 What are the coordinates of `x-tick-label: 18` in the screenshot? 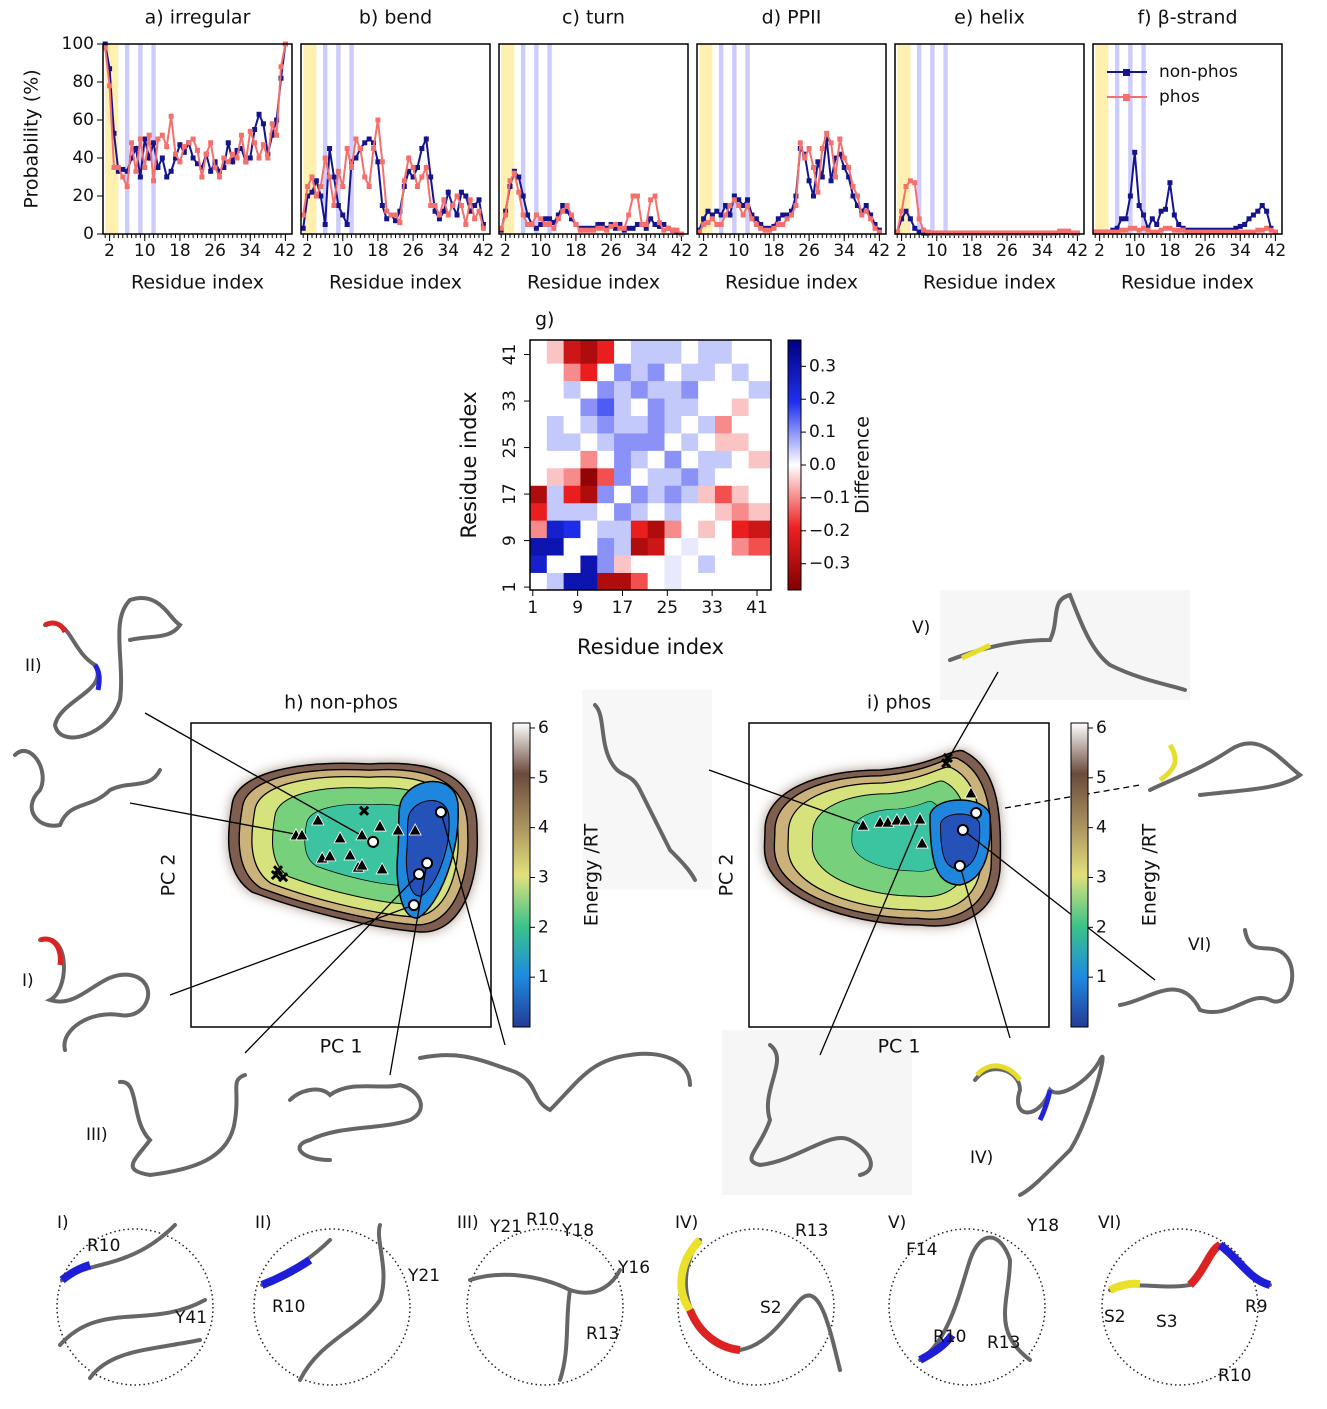 It's located at (972, 251).